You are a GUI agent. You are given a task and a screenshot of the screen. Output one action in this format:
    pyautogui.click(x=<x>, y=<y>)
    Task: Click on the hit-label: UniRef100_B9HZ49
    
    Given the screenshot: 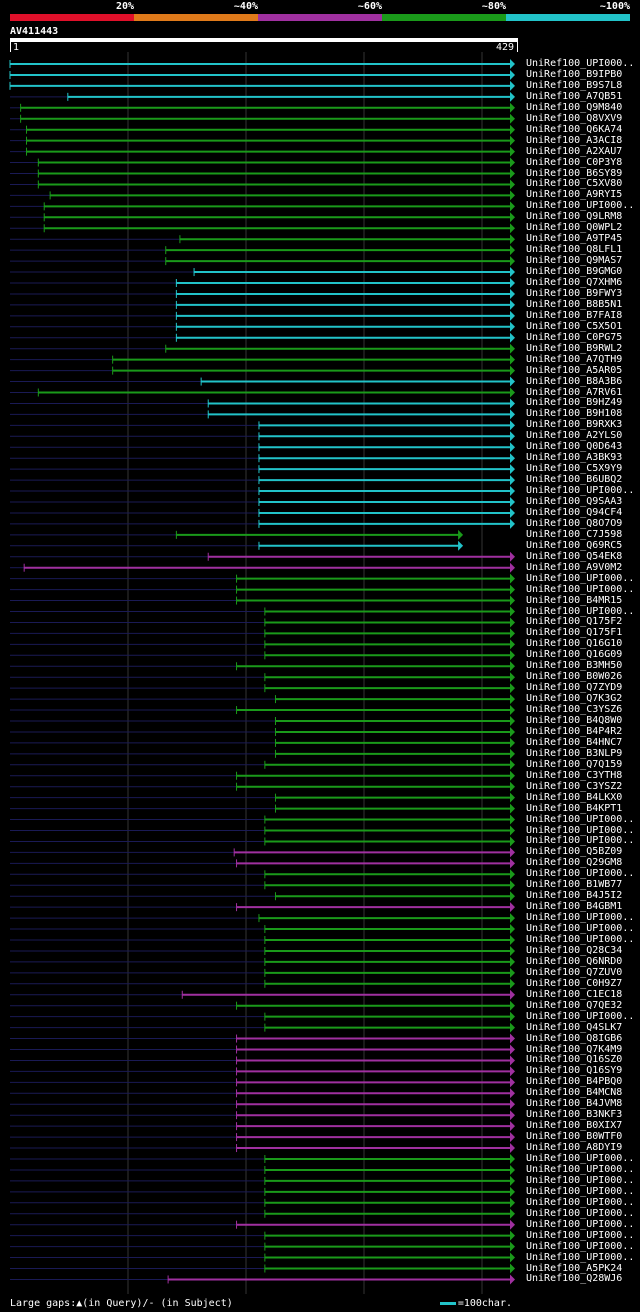 What is the action you would take?
    pyautogui.click(x=574, y=403)
    